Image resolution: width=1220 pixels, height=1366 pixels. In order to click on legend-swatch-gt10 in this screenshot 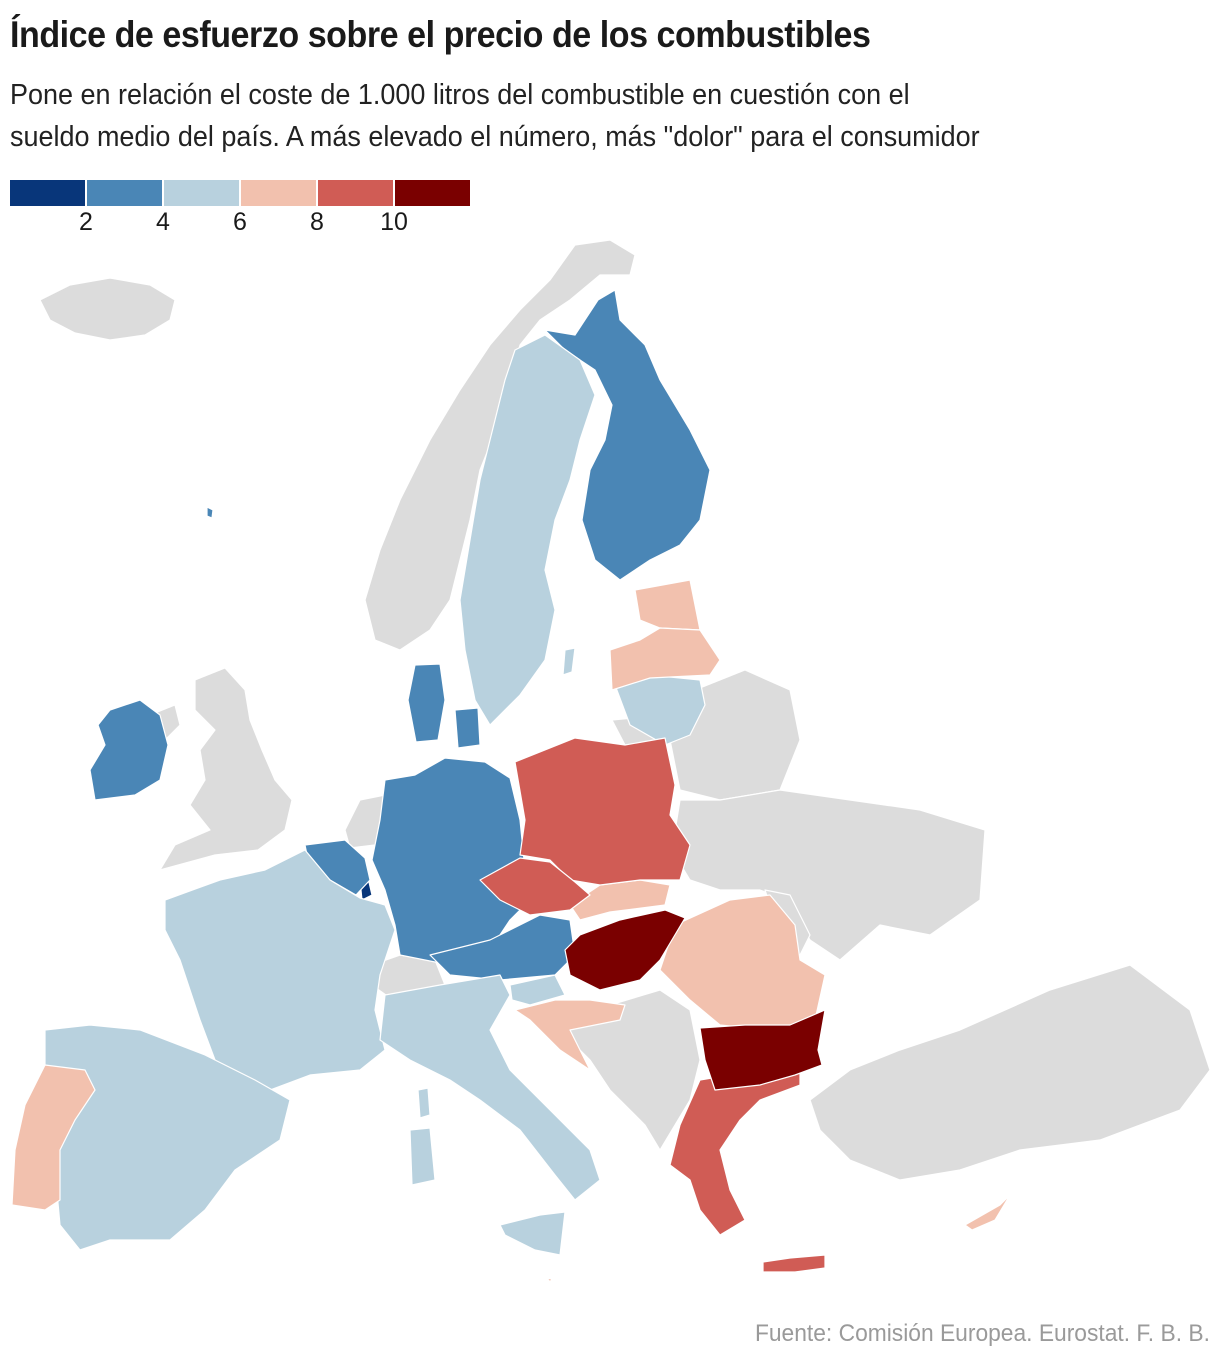, I will do `click(432, 193)`.